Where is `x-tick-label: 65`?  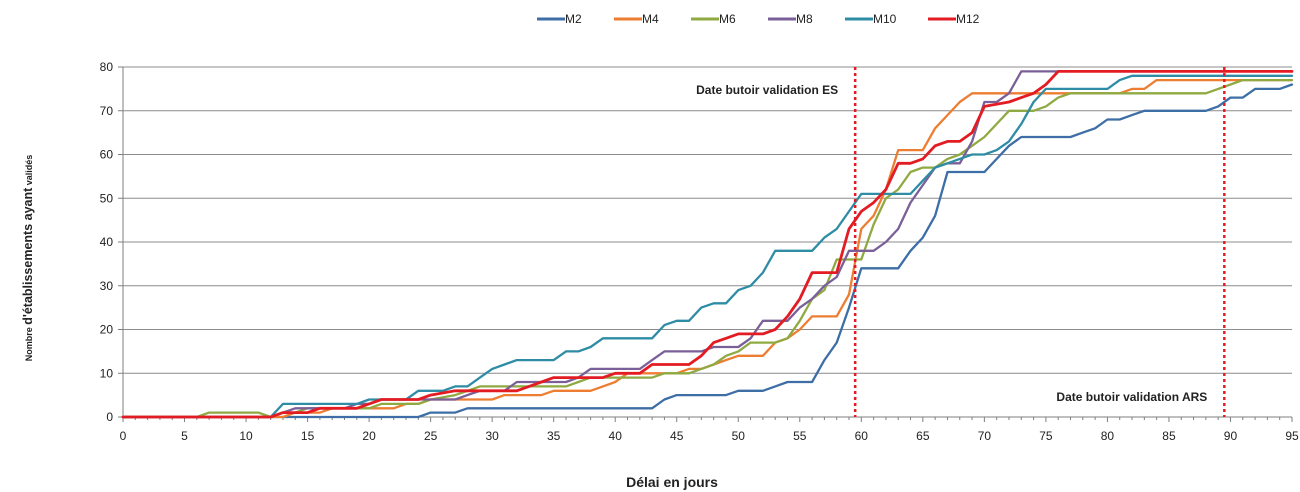 x-tick-label: 65 is located at coordinates (923, 436).